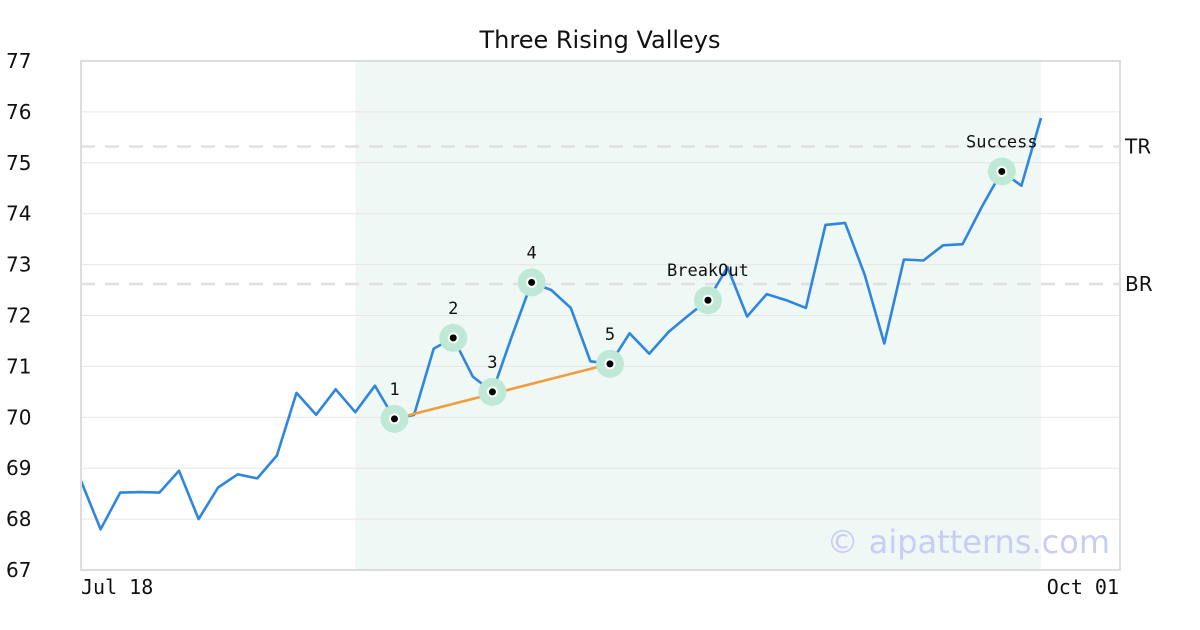 The width and height of the screenshot is (1200, 630). Describe the element at coordinates (1002, 171) in the screenshot. I see `point-dot-success` at that location.